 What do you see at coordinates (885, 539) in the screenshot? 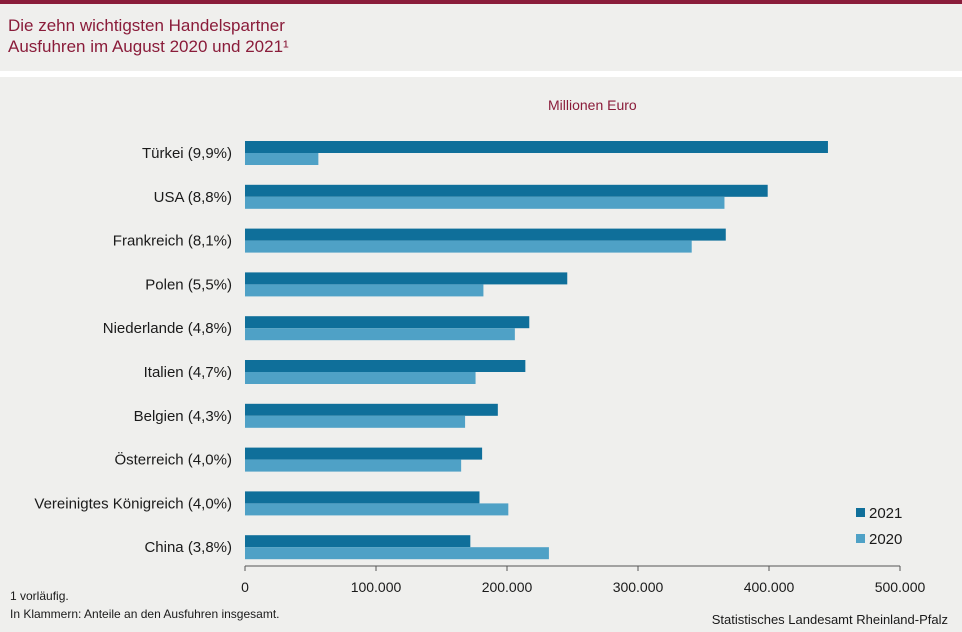
I see `legend-label-2020: 2020` at bounding box center [885, 539].